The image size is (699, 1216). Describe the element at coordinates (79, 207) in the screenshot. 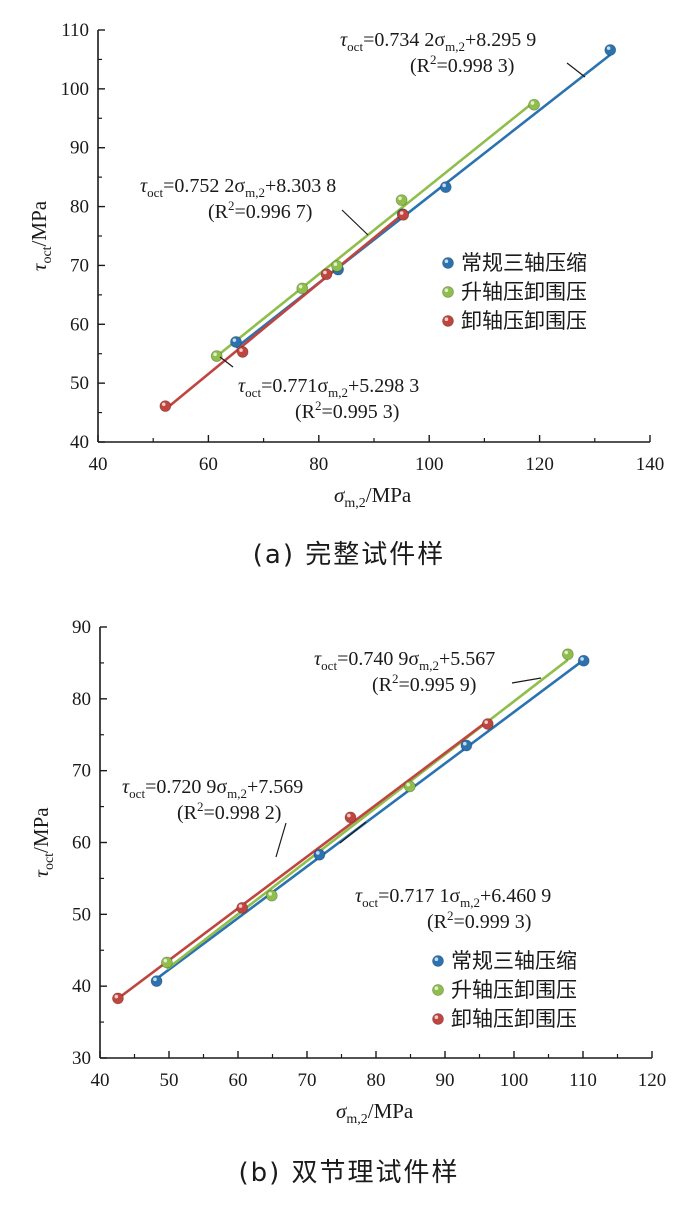

I see `y-tick-label: 80` at that location.